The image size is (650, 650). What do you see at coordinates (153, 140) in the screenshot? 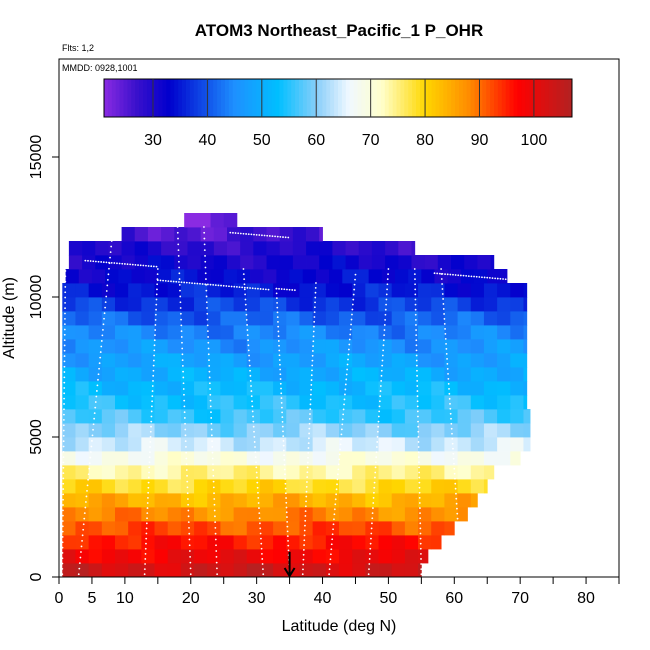
I see `colorbar-tick-label: 30` at bounding box center [153, 140].